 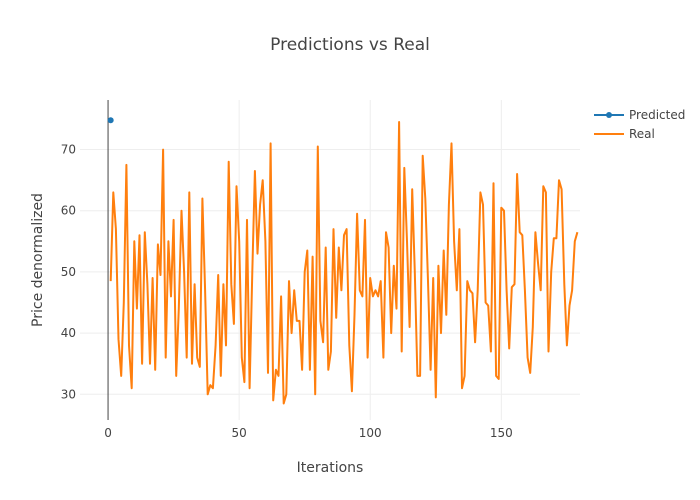 I want to click on y-tick-label: 50, so click(x=68, y=272).